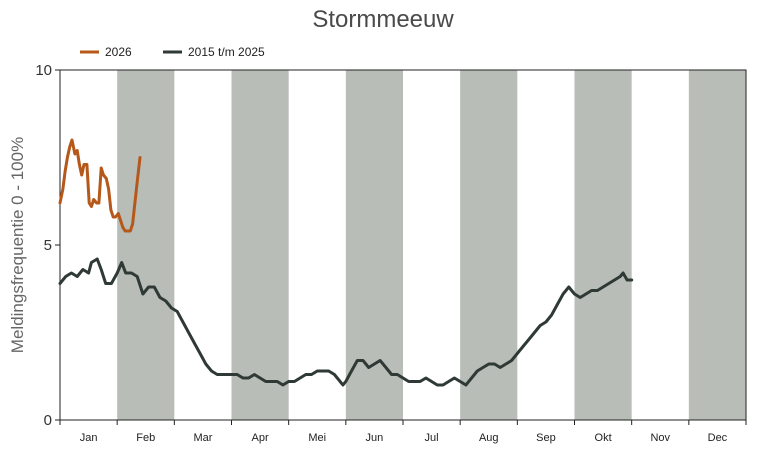 Image resolution: width=765 pixels, height=450 pixels. What do you see at coordinates (403, 432) in the screenshot?
I see `x-ticks: Jan Feb Mar Apr Mei Jun Jul Aug Sep Okt Nov Dec` at bounding box center [403, 432].